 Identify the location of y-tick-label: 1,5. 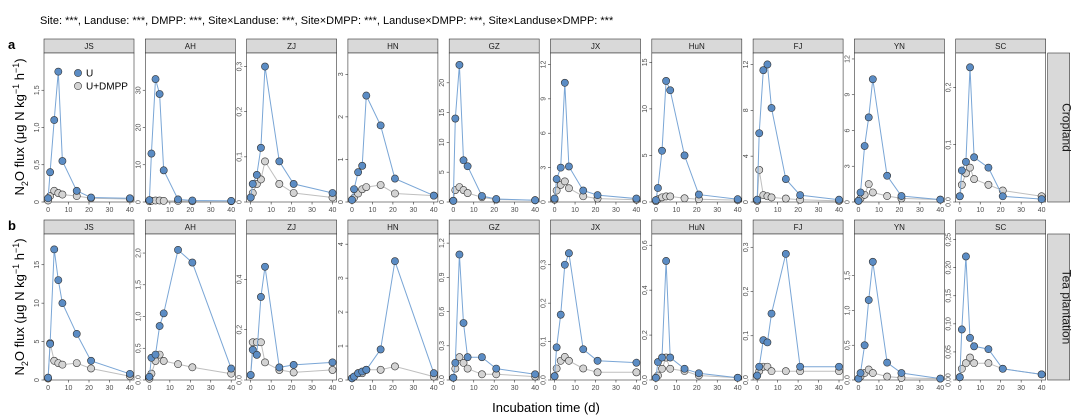
(847, 276).